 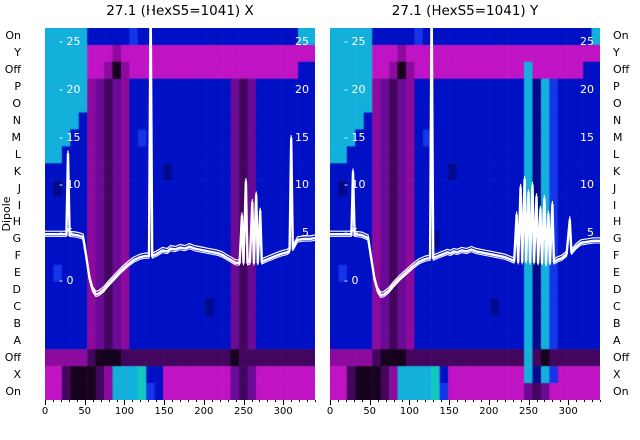 I want to click on row-labels-right: On Y Off P O N M L K J I H G F E D C B A Off X On, so click(x=626, y=220).